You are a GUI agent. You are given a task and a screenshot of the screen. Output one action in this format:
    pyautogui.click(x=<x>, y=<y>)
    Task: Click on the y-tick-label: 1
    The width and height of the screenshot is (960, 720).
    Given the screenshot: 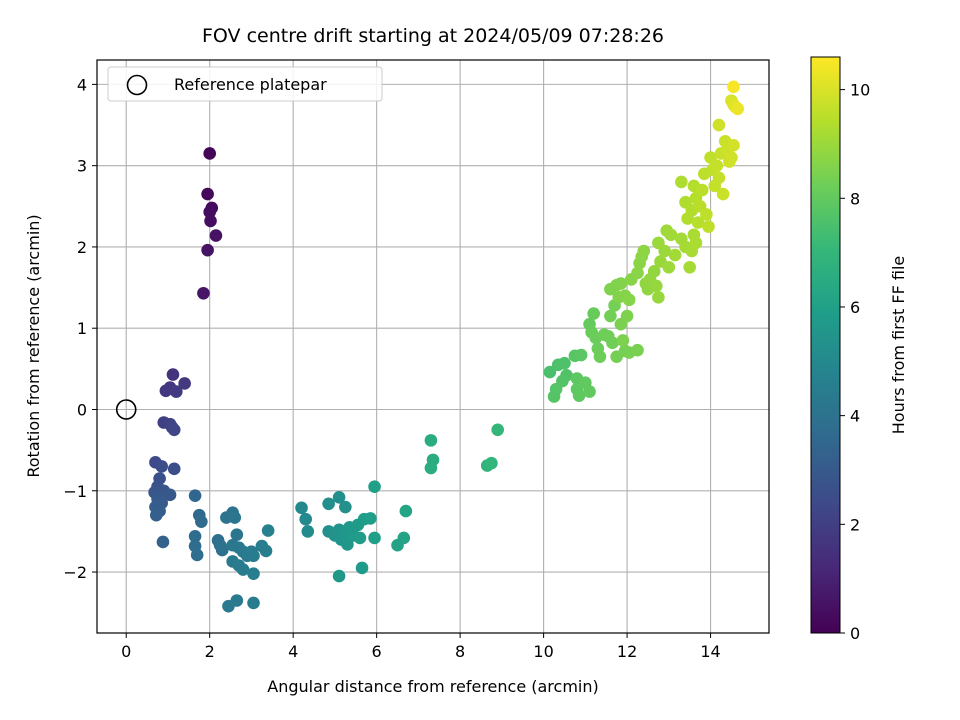 What is the action you would take?
    pyautogui.click(x=82, y=328)
    